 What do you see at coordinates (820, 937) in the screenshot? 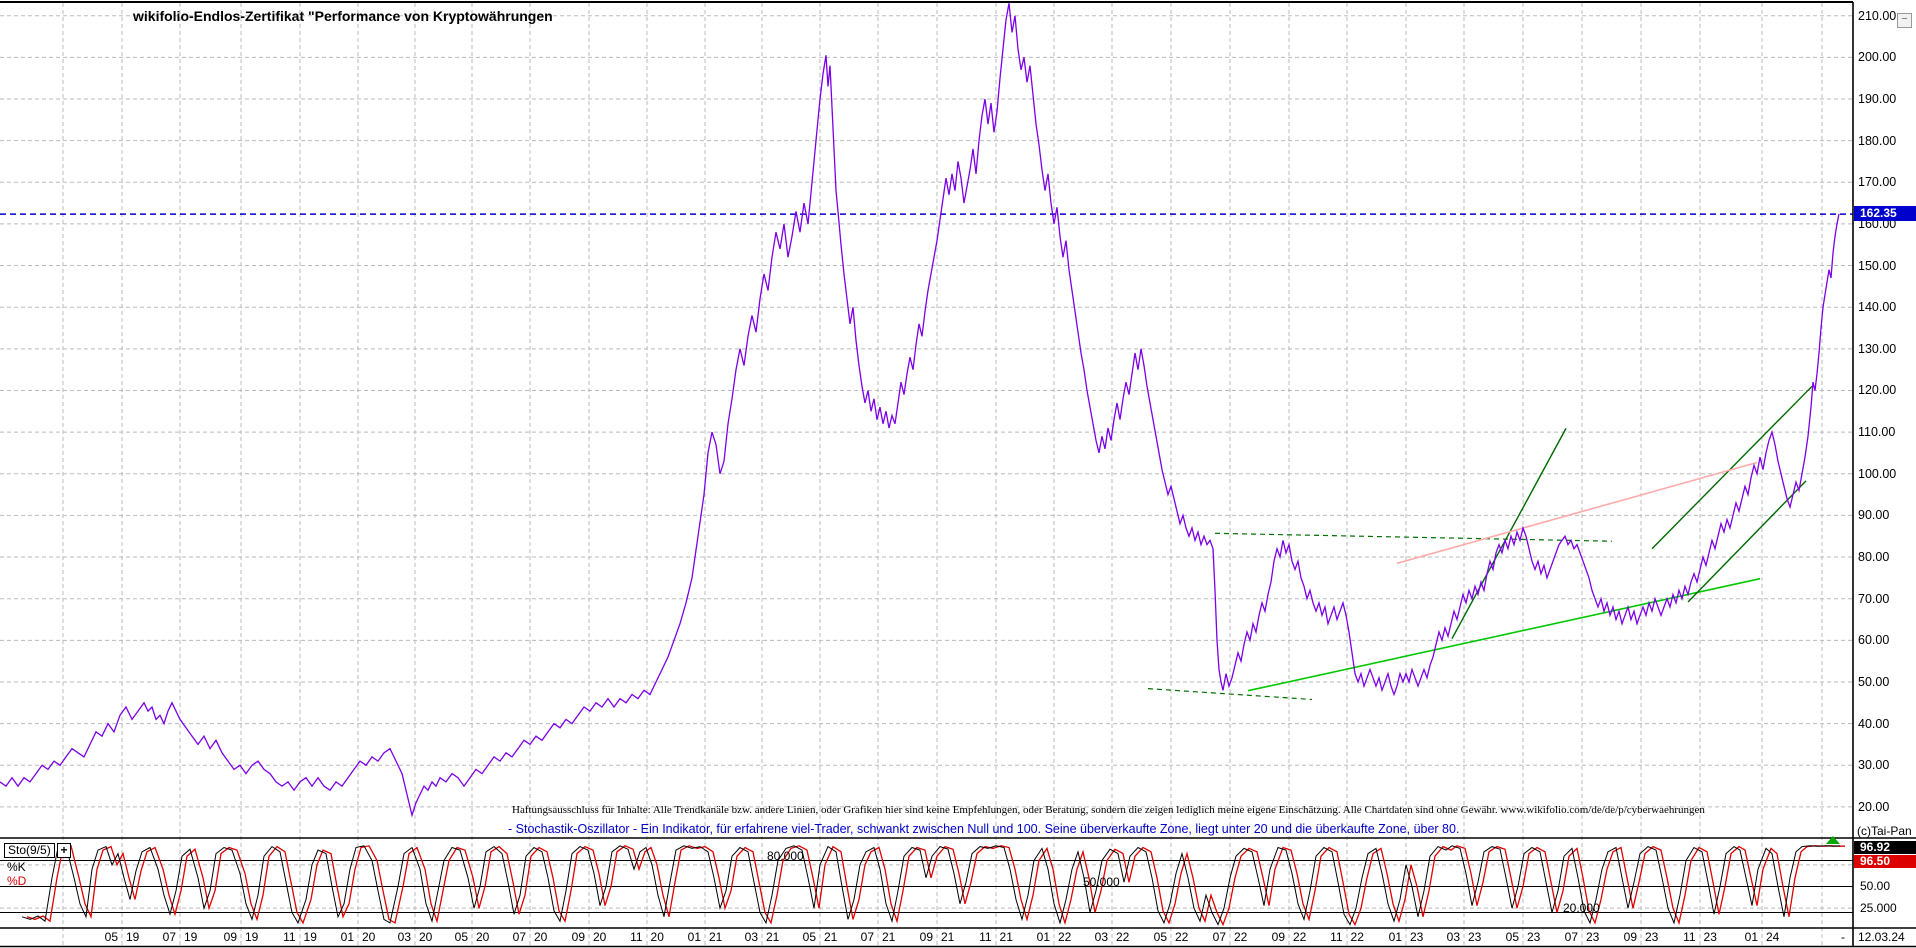
I see `date-axis-label: 05 21` at bounding box center [820, 937].